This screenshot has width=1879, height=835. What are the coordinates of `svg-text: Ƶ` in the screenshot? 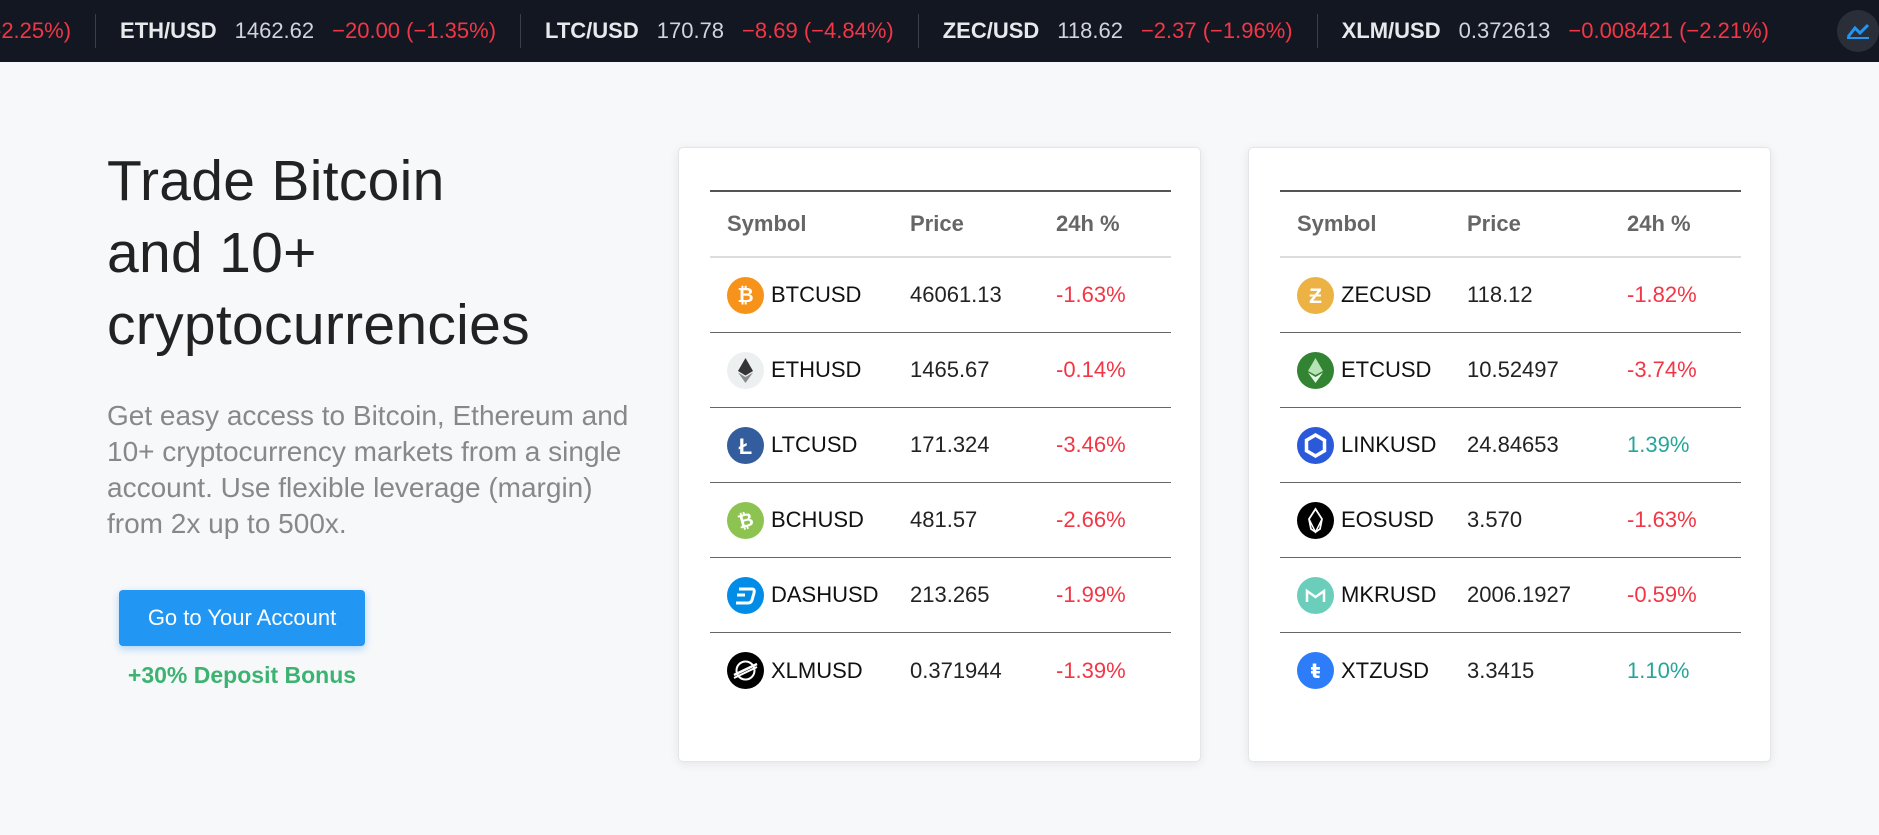 It's located at (1315, 296).